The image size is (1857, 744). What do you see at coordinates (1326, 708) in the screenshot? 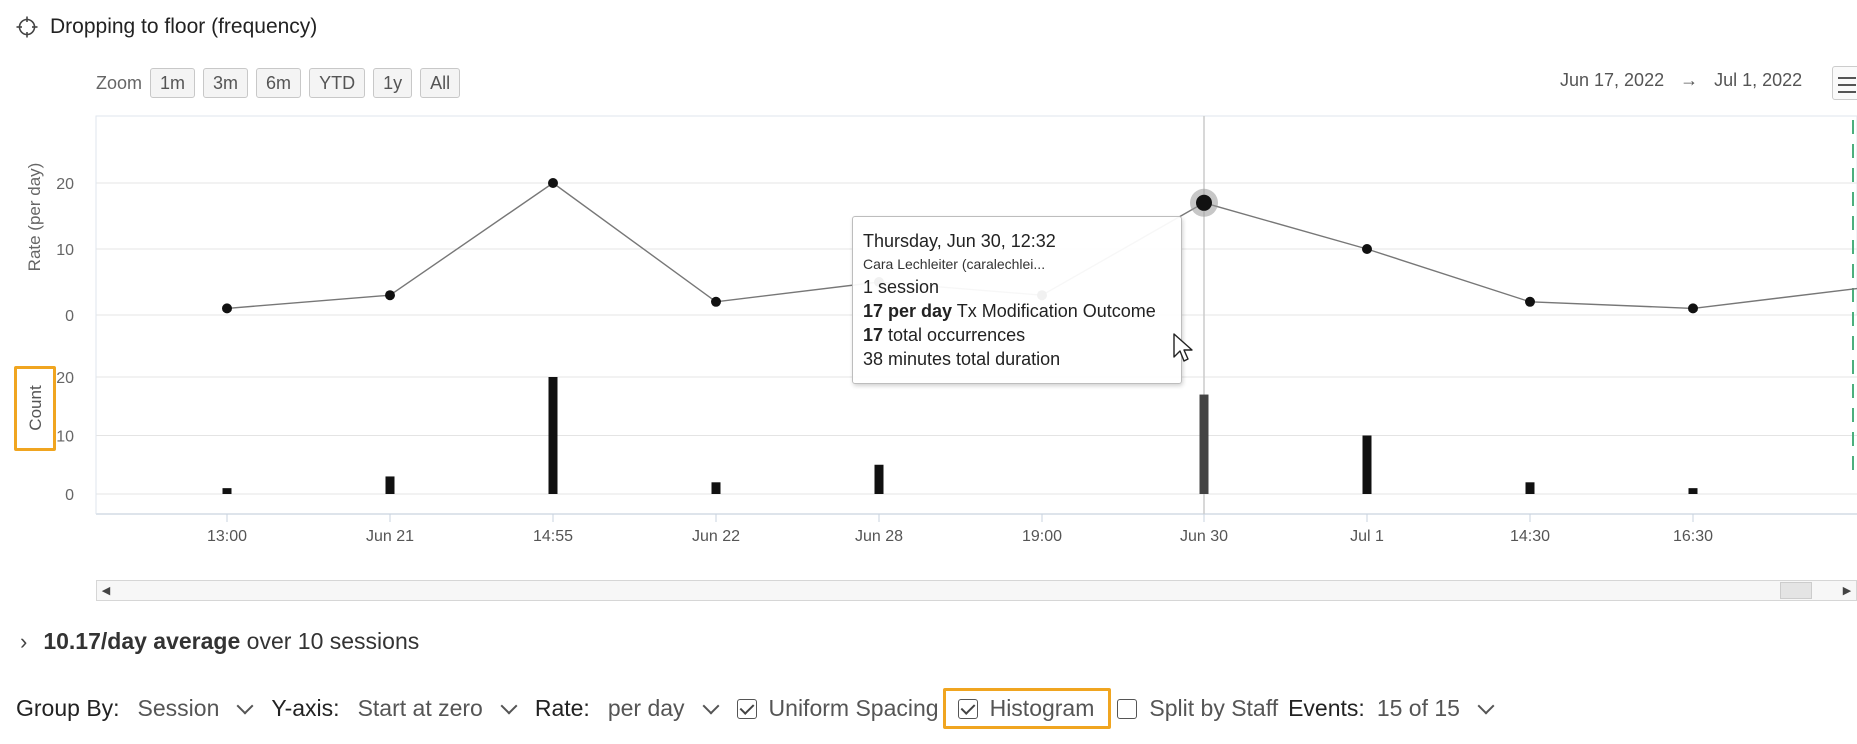
I see `events-label: Events:` at bounding box center [1326, 708].